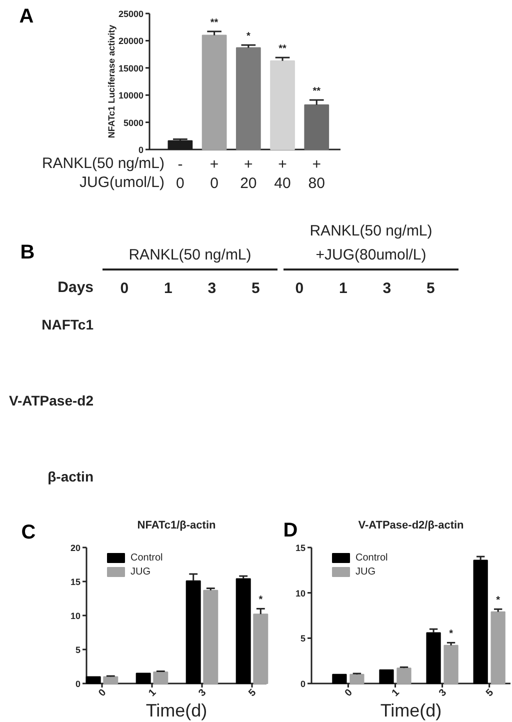  Describe the element at coordinates (131, 95) in the screenshot. I see `y-tick-label: 10000` at that location.